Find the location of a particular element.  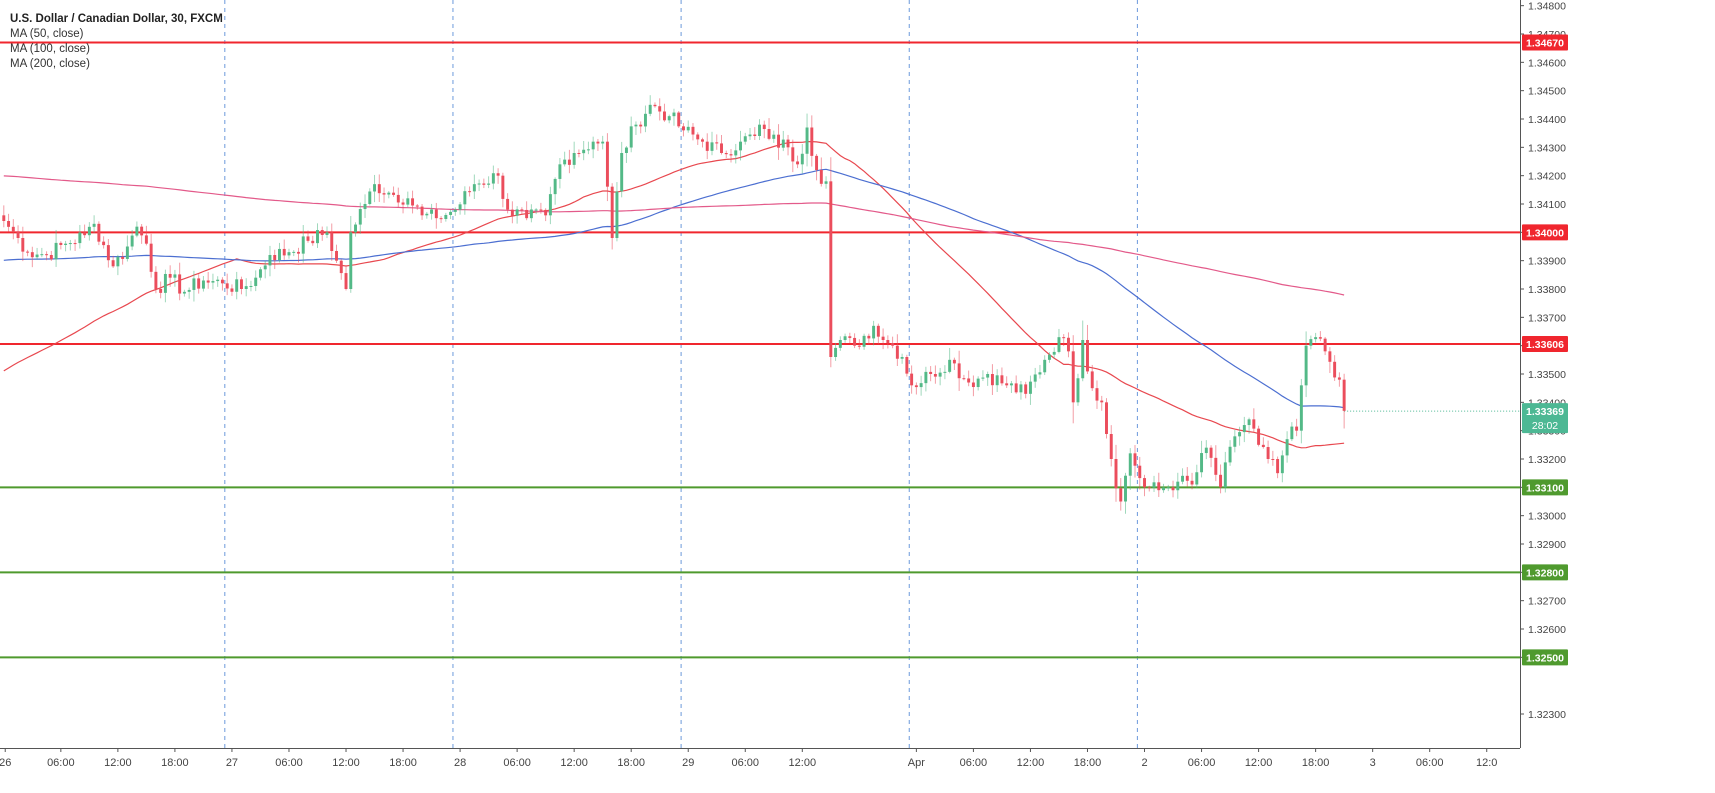

y-tick-label: 1.34600 is located at coordinates (1547, 63).